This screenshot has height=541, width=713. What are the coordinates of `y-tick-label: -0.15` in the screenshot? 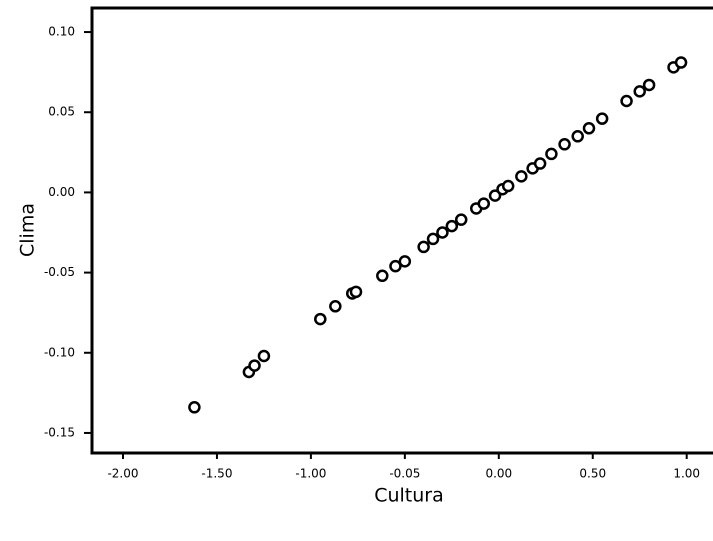 It's located at (59, 432).